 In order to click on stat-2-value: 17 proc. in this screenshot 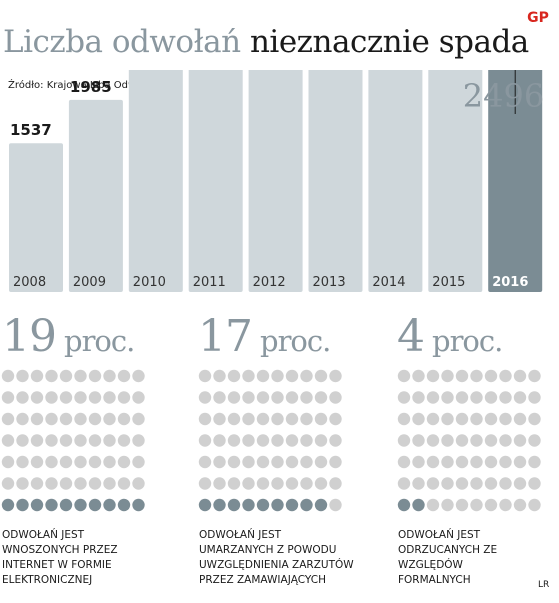, I will do `click(264, 339)`.